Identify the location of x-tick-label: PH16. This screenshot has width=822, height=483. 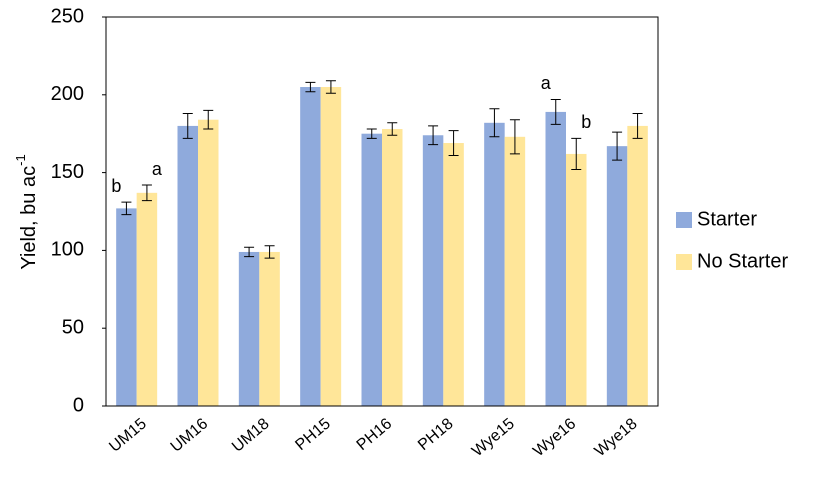
(375, 434).